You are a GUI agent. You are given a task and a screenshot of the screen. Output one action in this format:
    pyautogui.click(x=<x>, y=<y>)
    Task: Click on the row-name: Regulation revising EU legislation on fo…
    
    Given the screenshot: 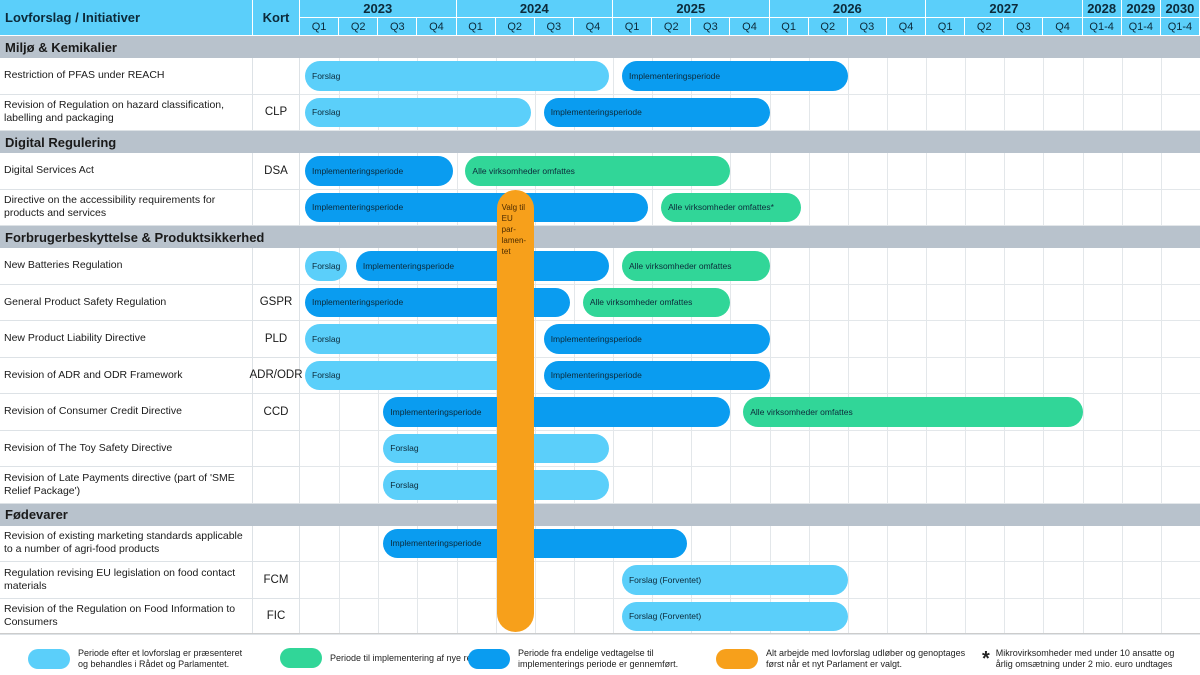 What is the action you would take?
    pyautogui.click(x=126, y=580)
    